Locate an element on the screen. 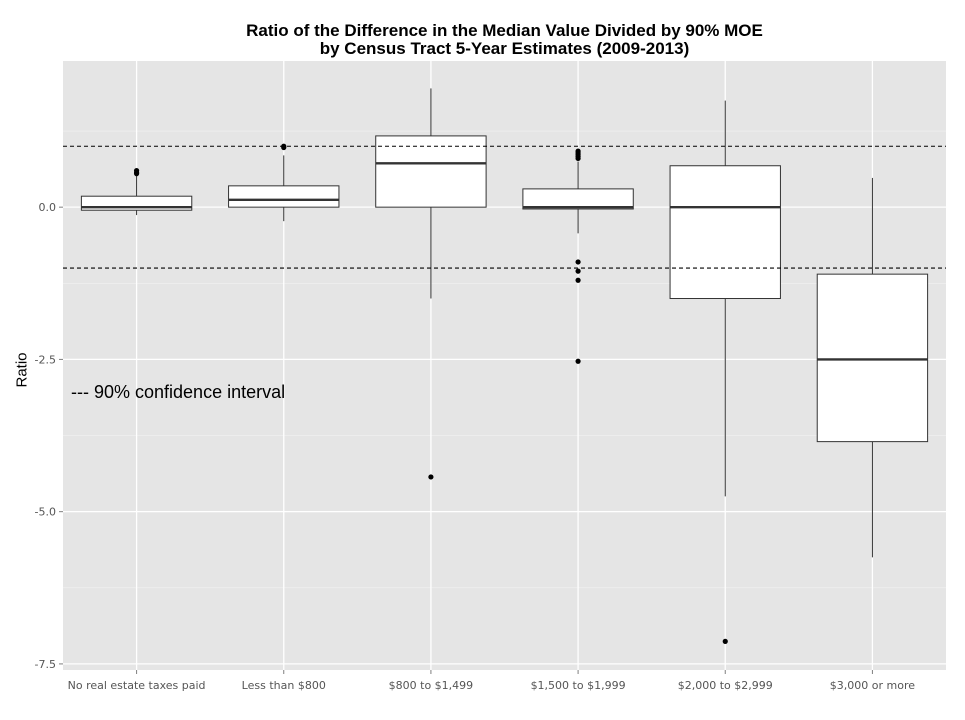 Image resolution: width=965 pixels, height=720 pixels. y-tick-label: -2.5 is located at coordinates (45, 359).